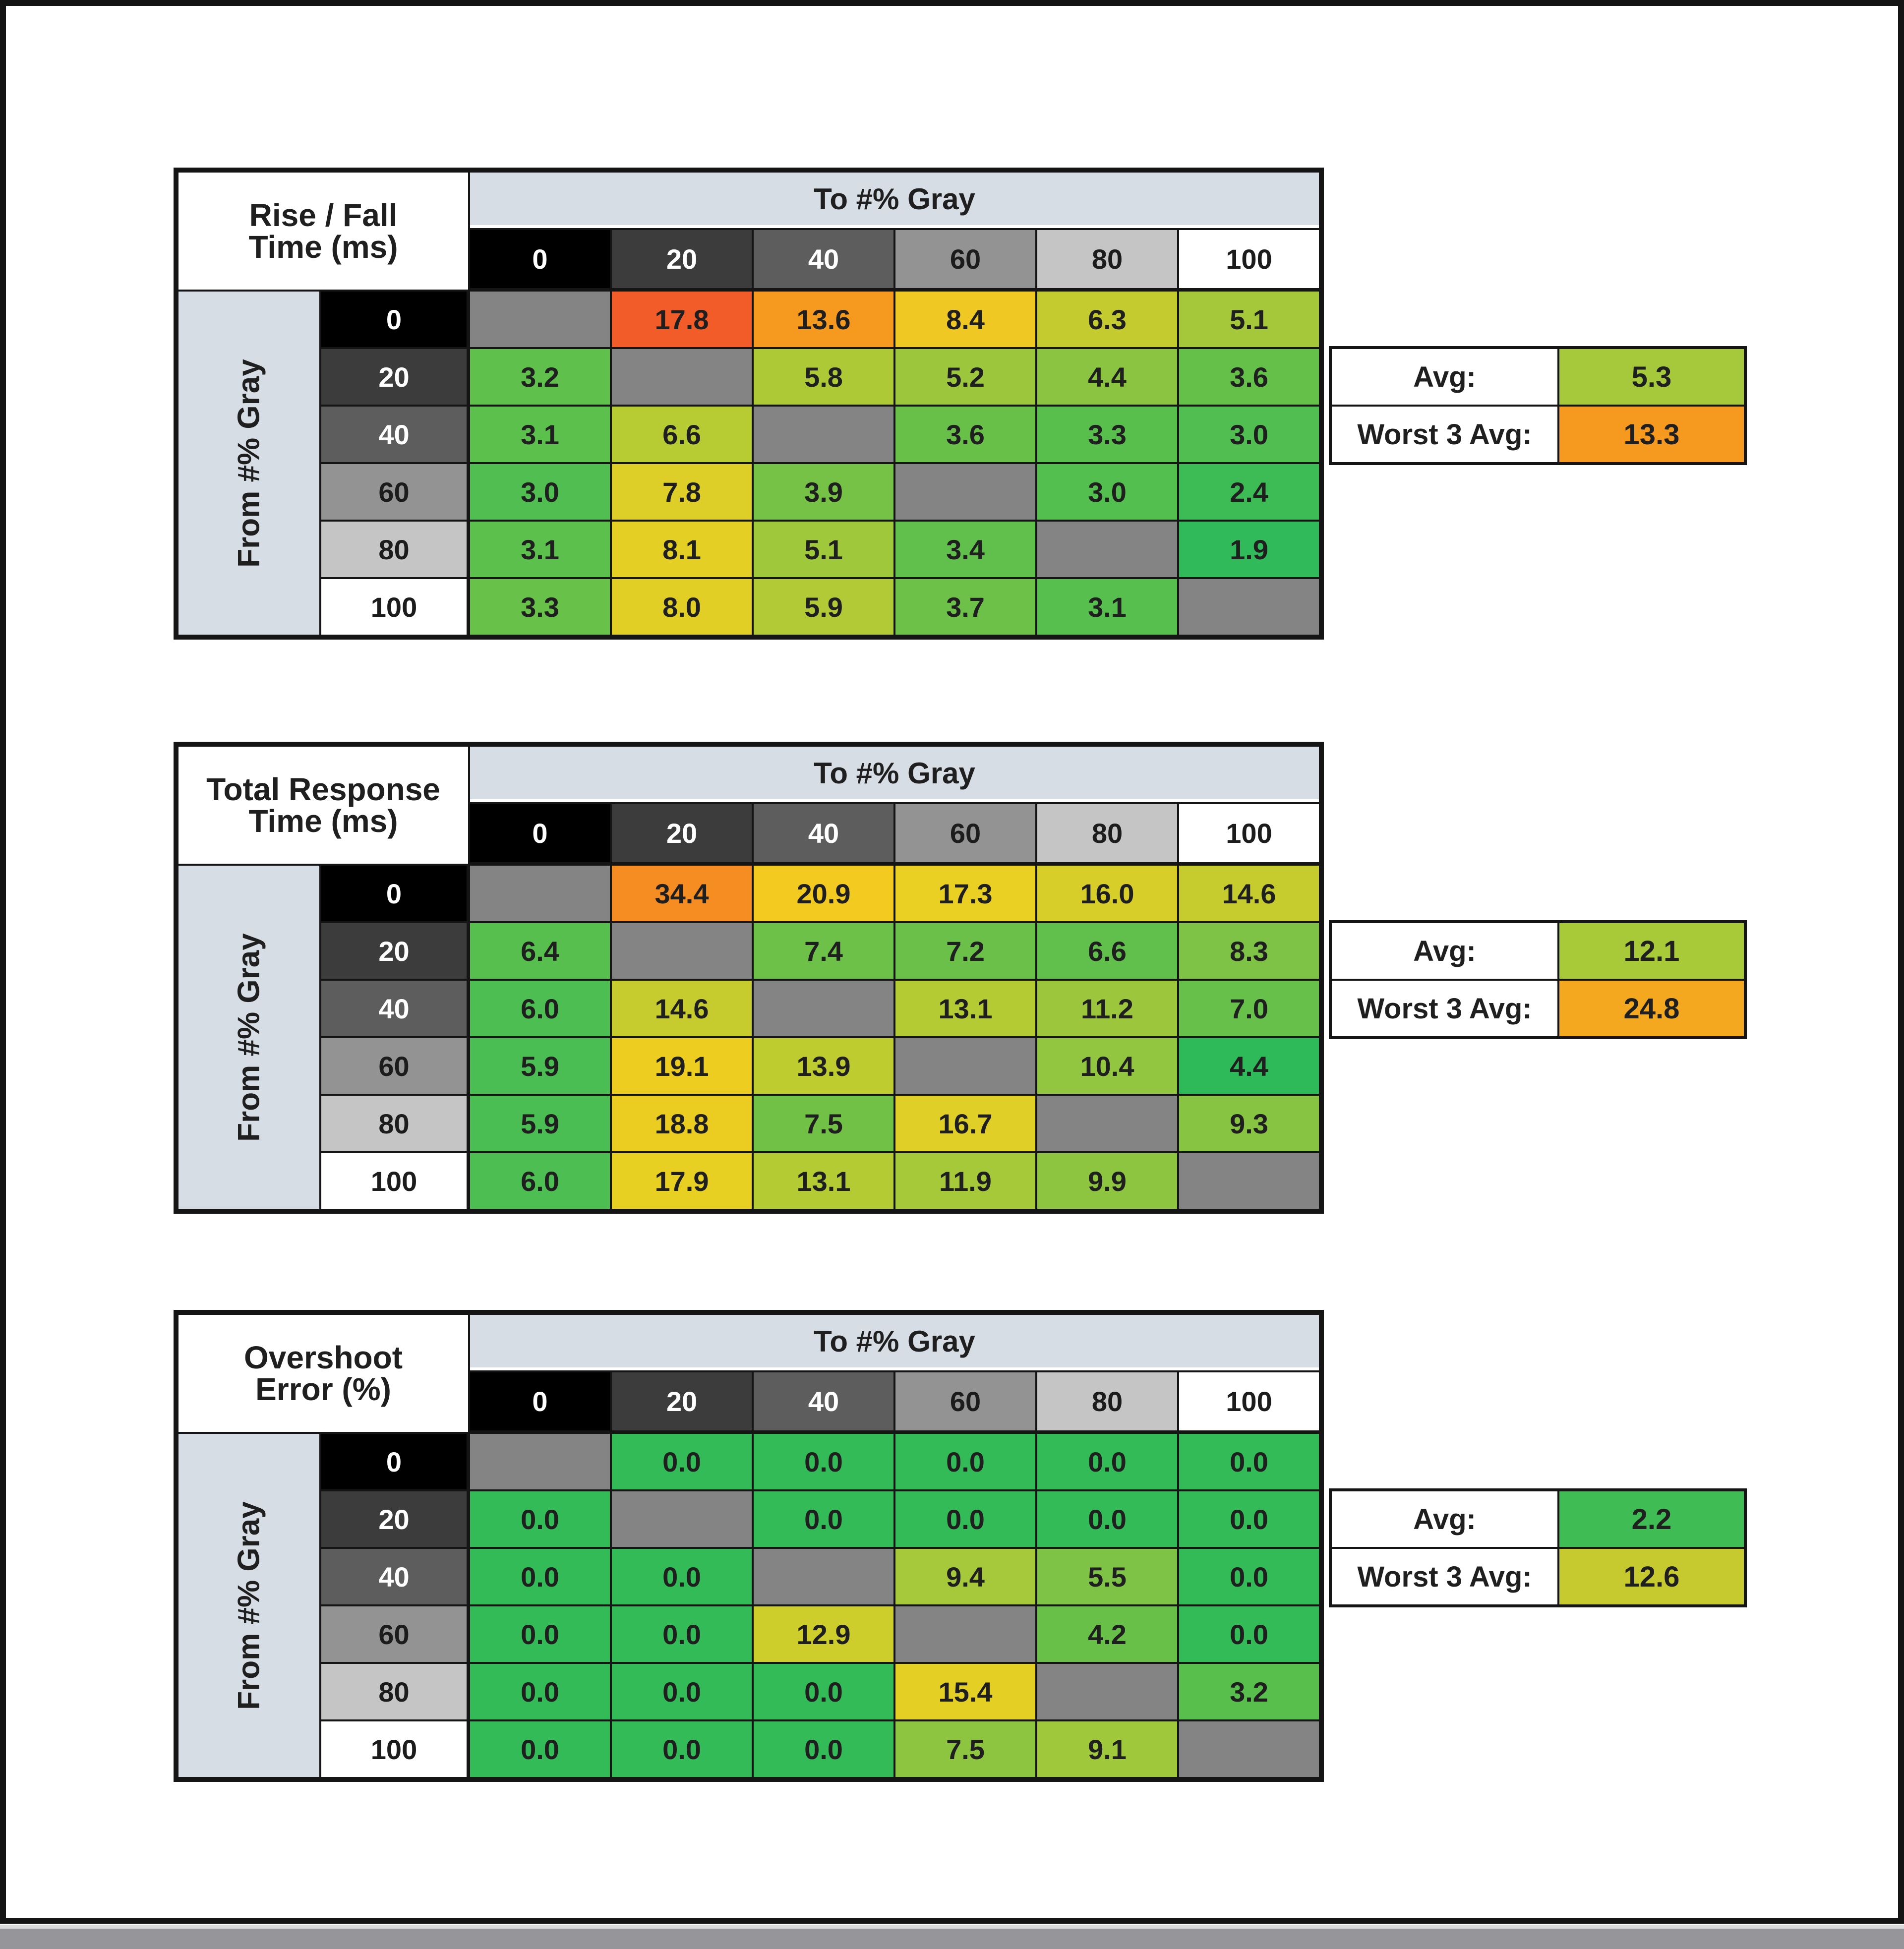 Image resolution: width=1904 pixels, height=1949 pixels. Describe the element at coordinates (1444, 377) in the screenshot. I see `avg-label: Avg:` at that location.